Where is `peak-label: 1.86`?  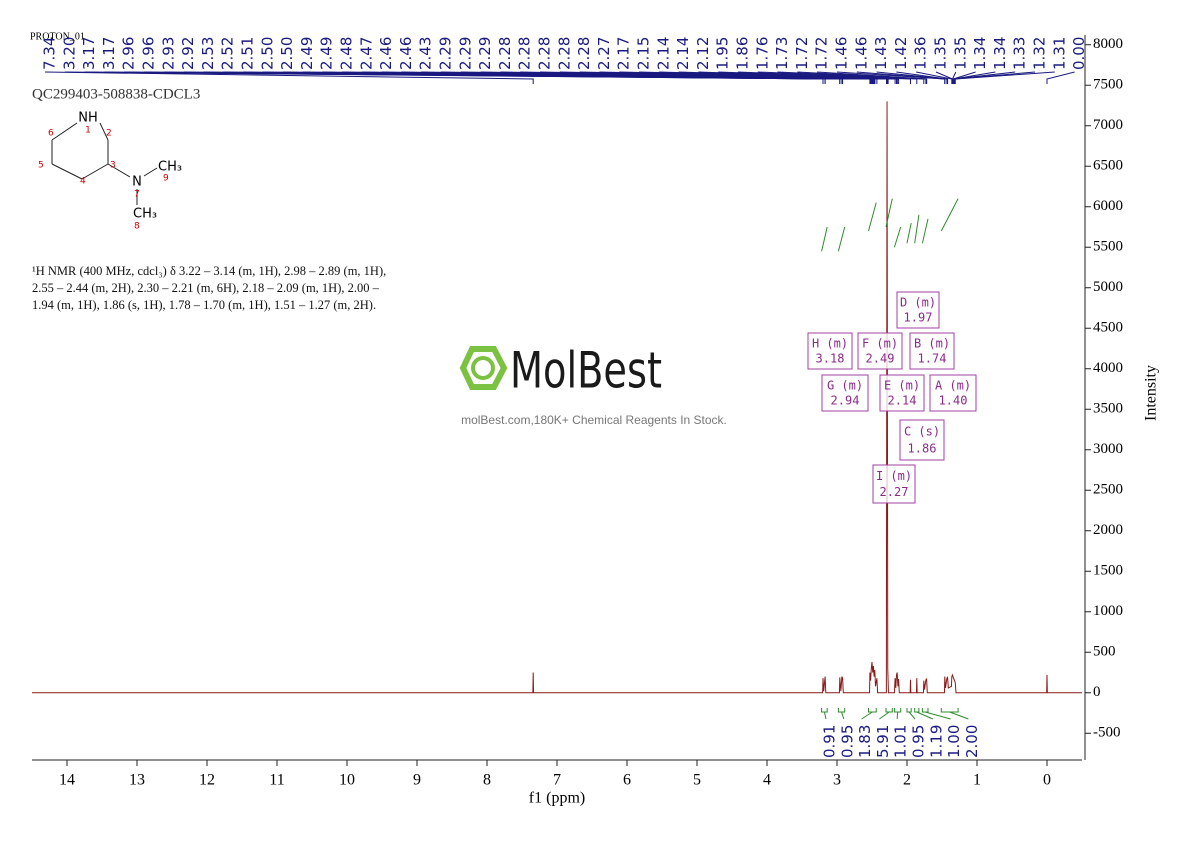 peak-label: 1.86 is located at coordinates (743, 53).